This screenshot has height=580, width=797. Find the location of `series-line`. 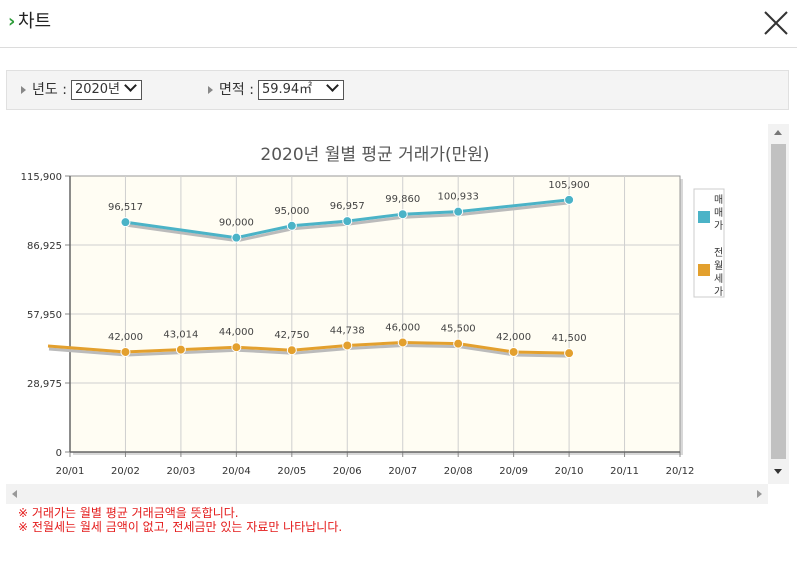

series-line is located at coordinates (308, 347).